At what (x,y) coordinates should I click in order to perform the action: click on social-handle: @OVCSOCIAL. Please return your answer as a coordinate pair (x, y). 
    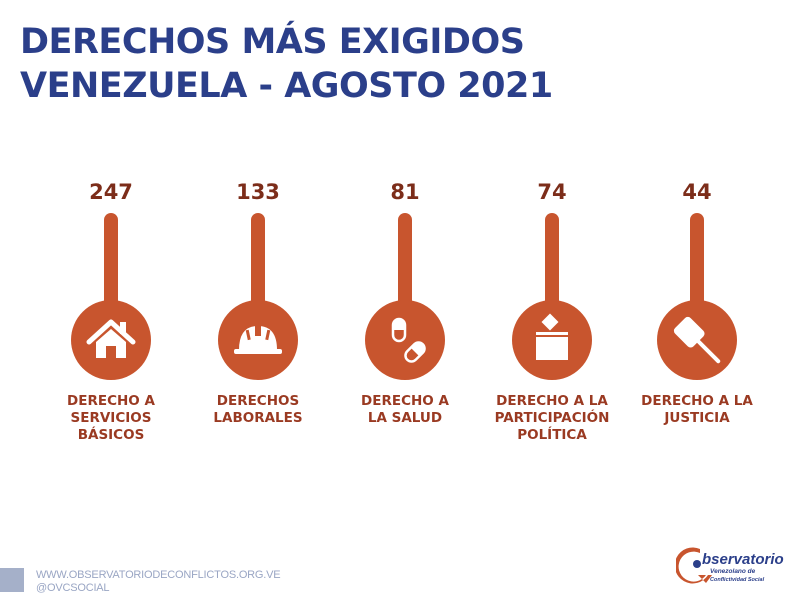
    Looking at the image, I should click on (73, 588).